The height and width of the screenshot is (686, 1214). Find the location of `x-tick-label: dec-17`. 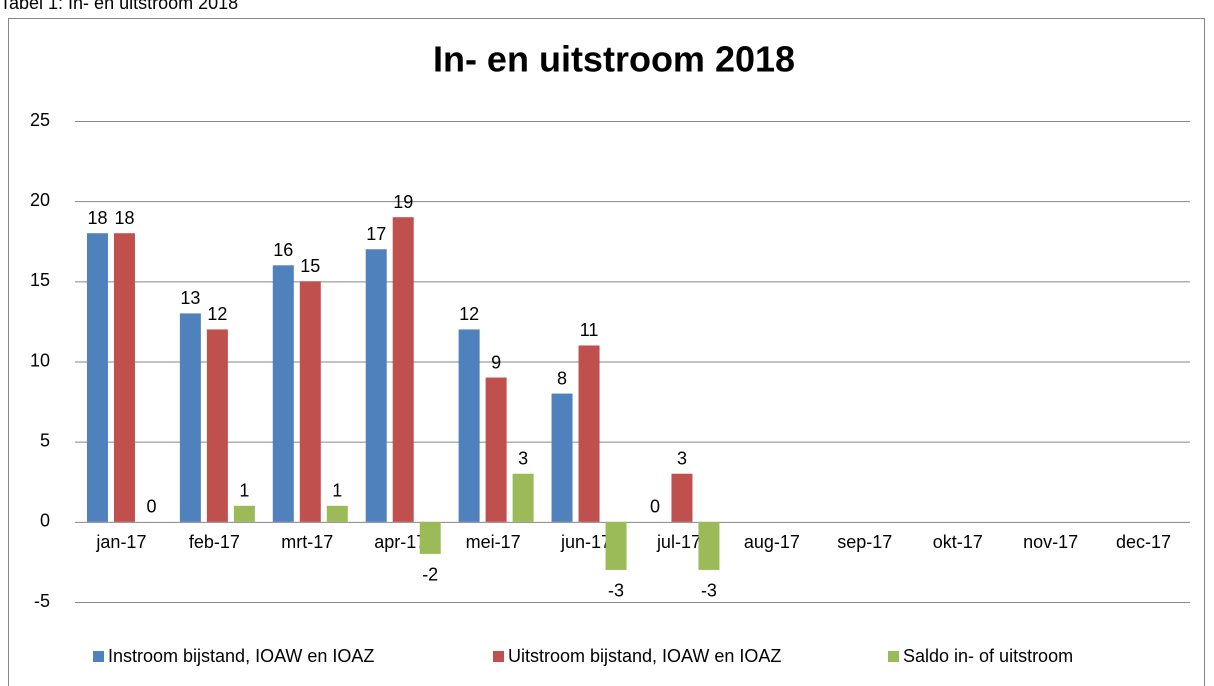

x-tick-label: dec-17 is located at coordinates (1143, 542).